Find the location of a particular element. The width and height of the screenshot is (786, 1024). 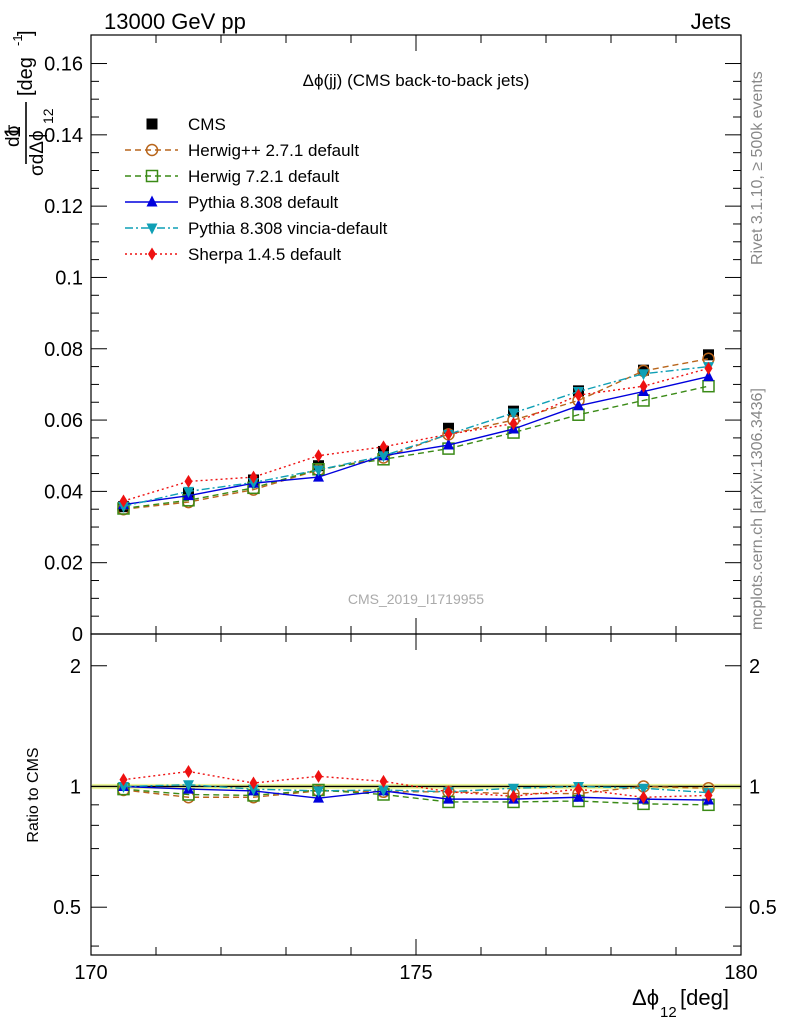

main-ytick-label: 0.04 is located at coordinates (63, 492).